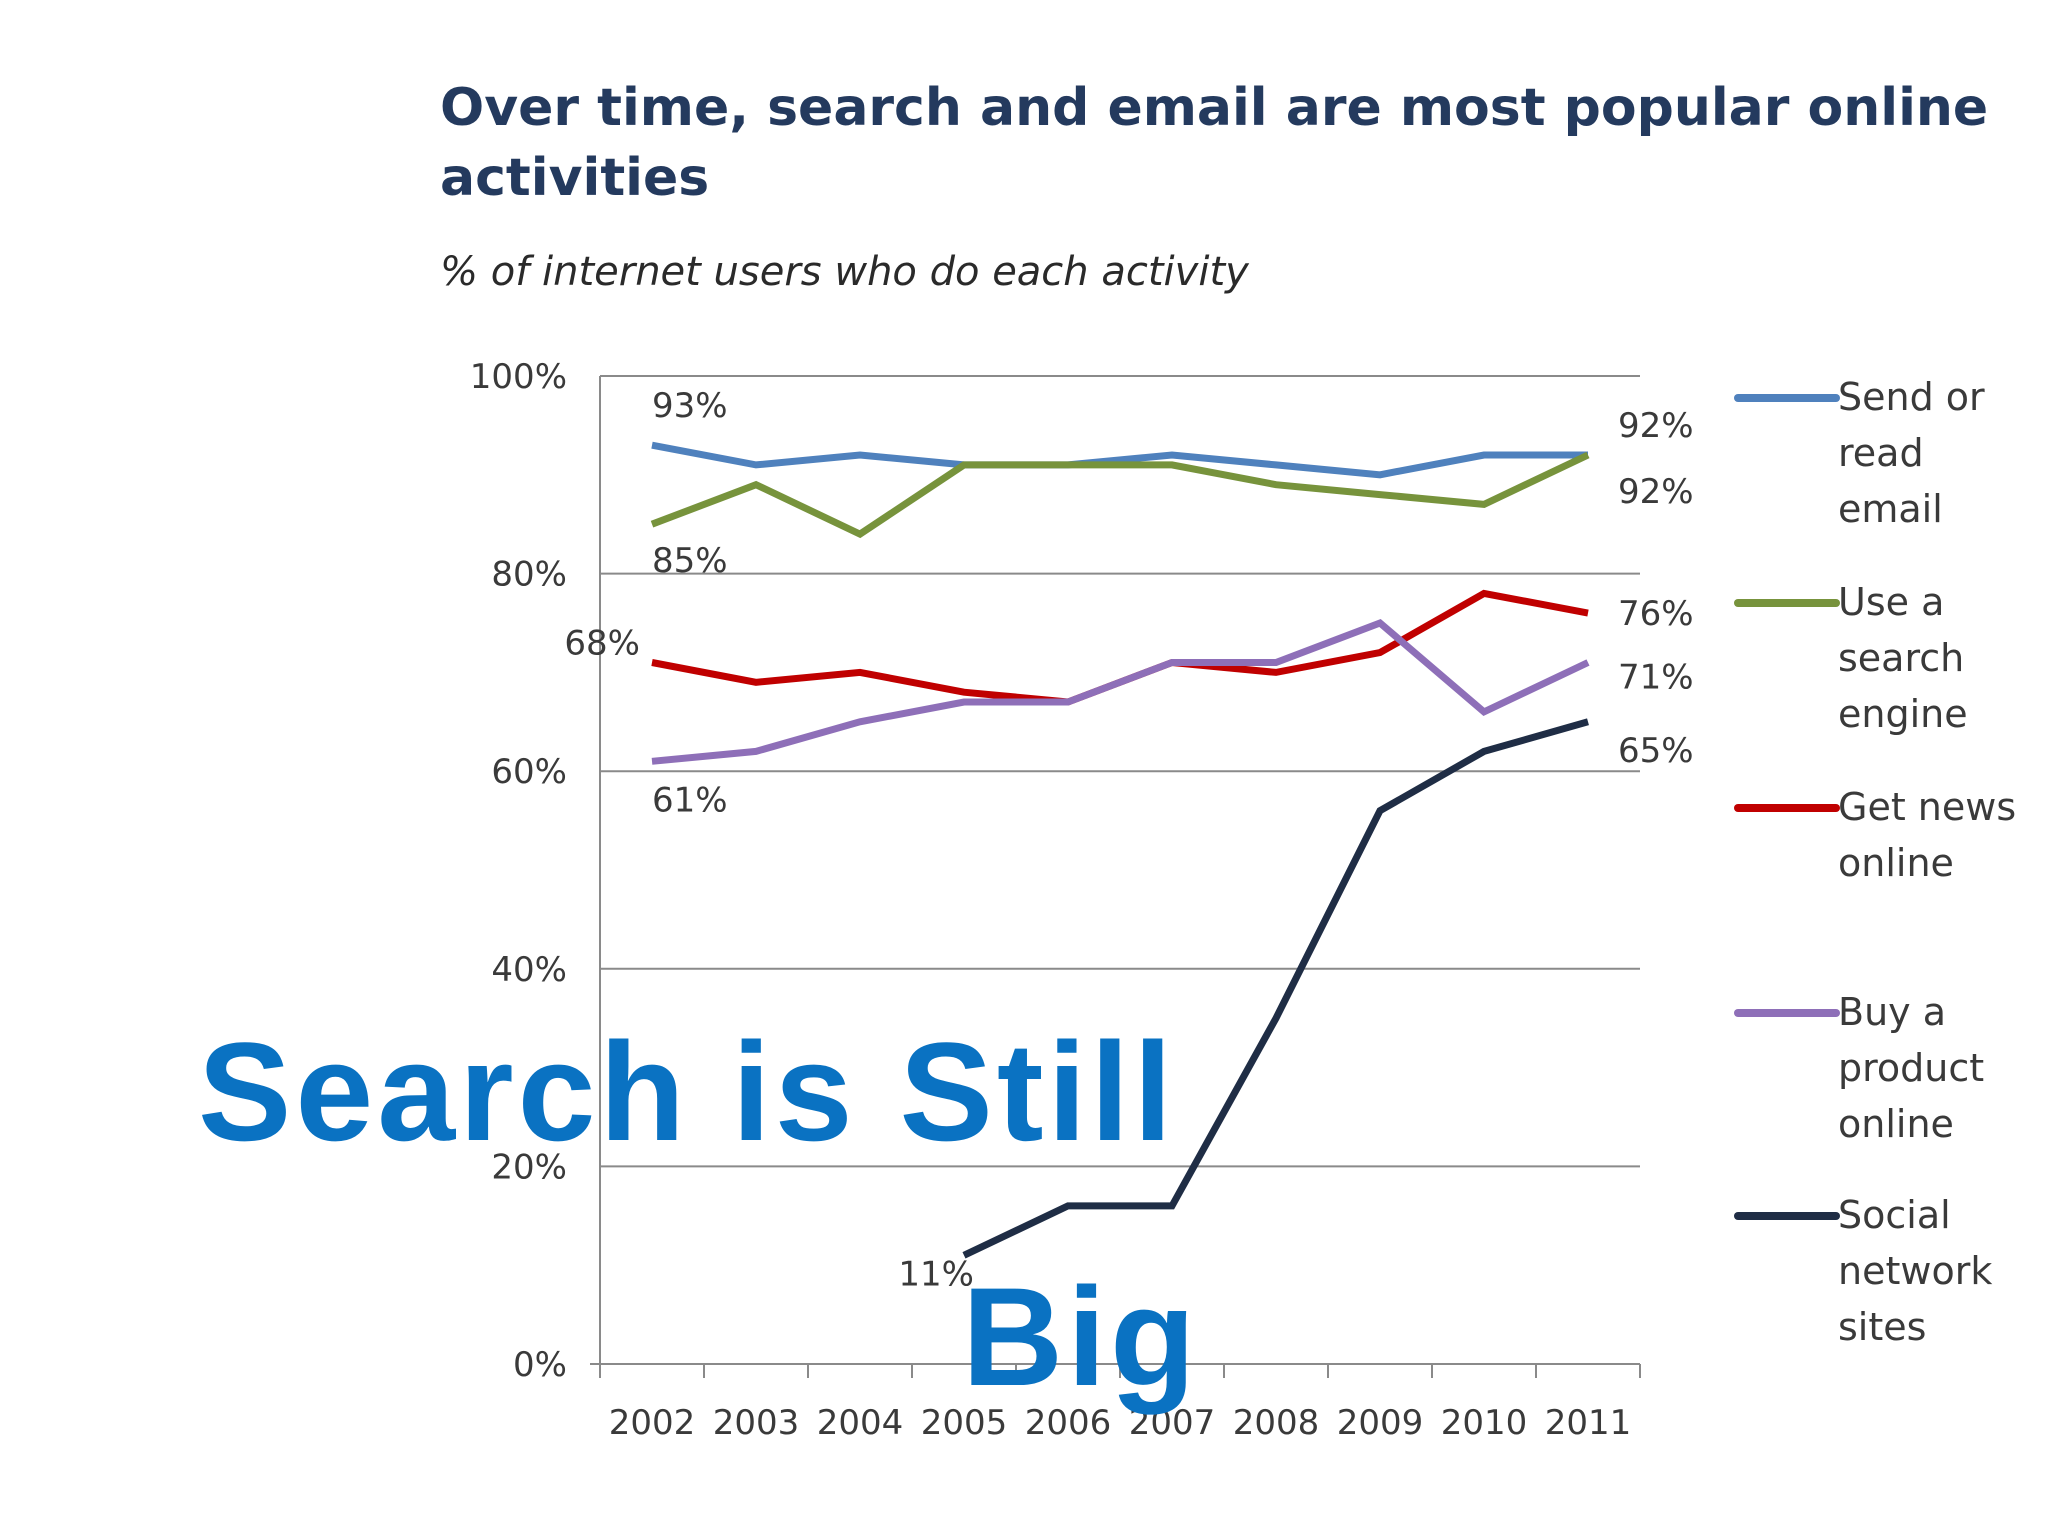 This screenshot has width=2048, height=1536. Describe the element at coordinates (1484, 1423) in the screenshot. I see `x-tick-label: 2010` at that location.